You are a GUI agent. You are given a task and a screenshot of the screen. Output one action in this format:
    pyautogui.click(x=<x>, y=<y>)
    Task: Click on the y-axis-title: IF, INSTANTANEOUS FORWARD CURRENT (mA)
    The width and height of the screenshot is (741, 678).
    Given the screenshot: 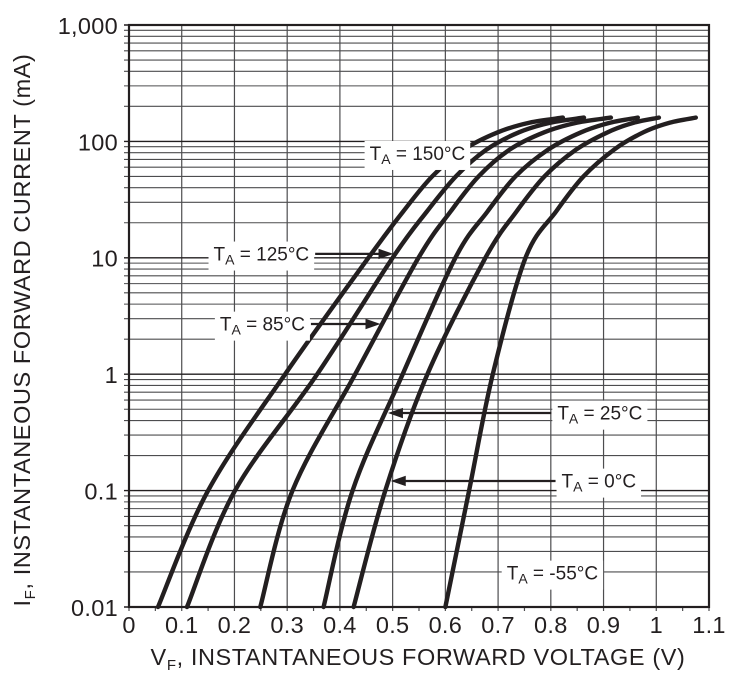 What is the action you would take?
    pyautogui.click(x=24, y=330)
    